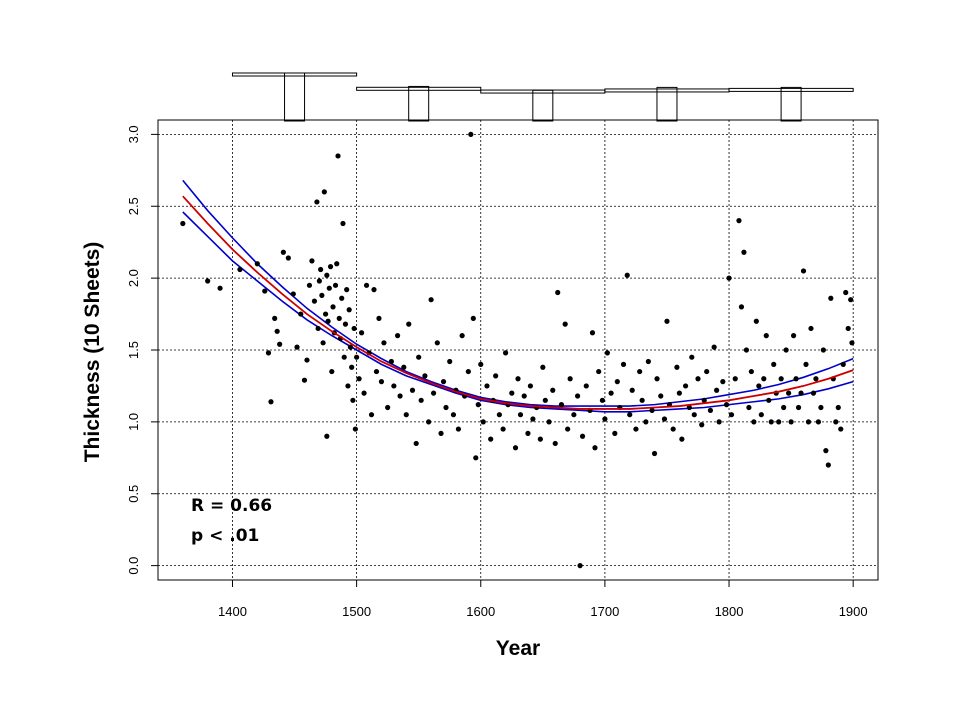 Image resolution: width=960 pixels, height=720 pixels. I want to click on annotation-p-value: p < .01, so click(225, 536).